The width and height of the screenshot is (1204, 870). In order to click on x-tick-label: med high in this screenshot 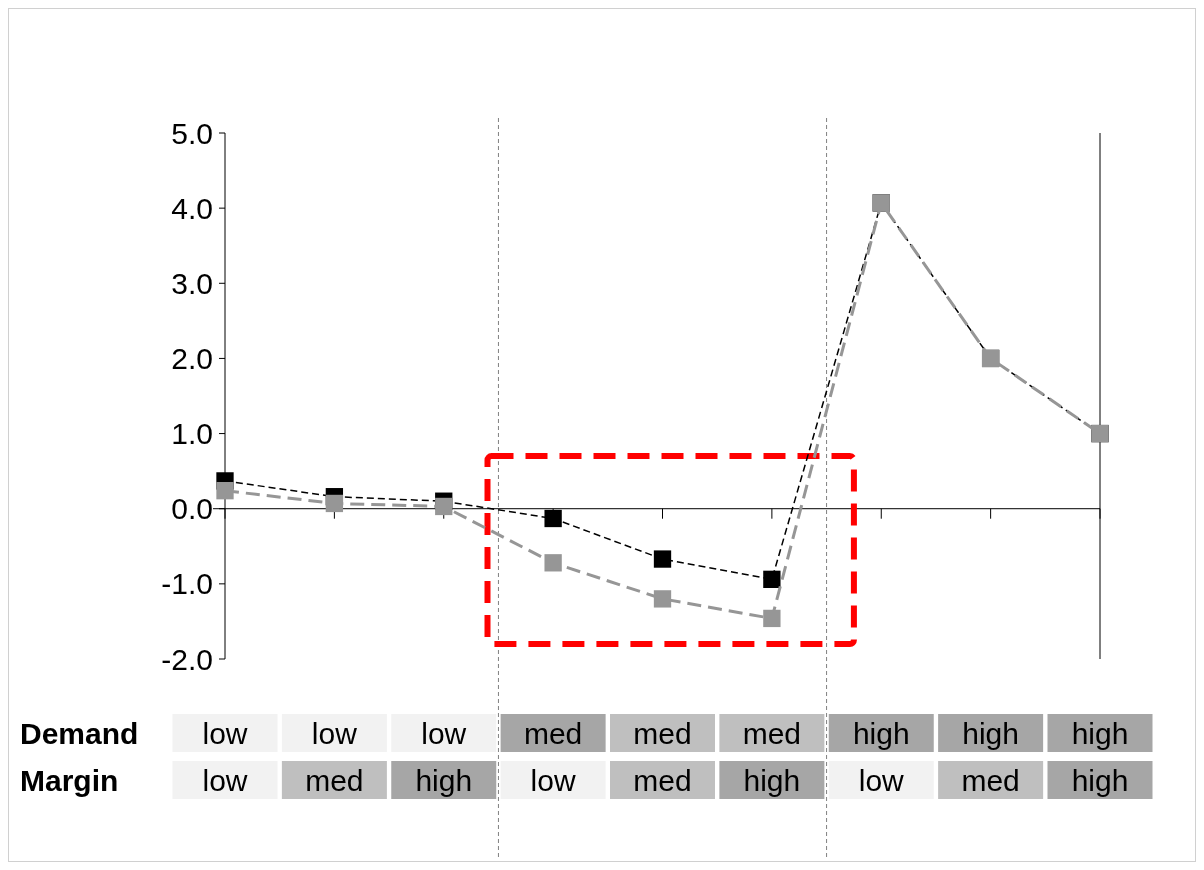, I will do `click(772, 756)`.